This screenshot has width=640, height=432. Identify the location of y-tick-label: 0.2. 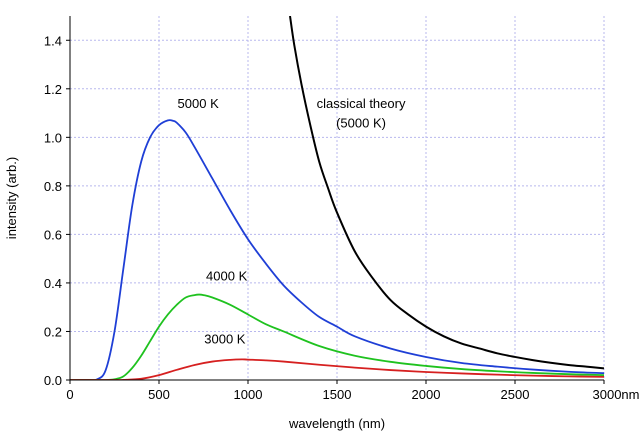
(53, 331).